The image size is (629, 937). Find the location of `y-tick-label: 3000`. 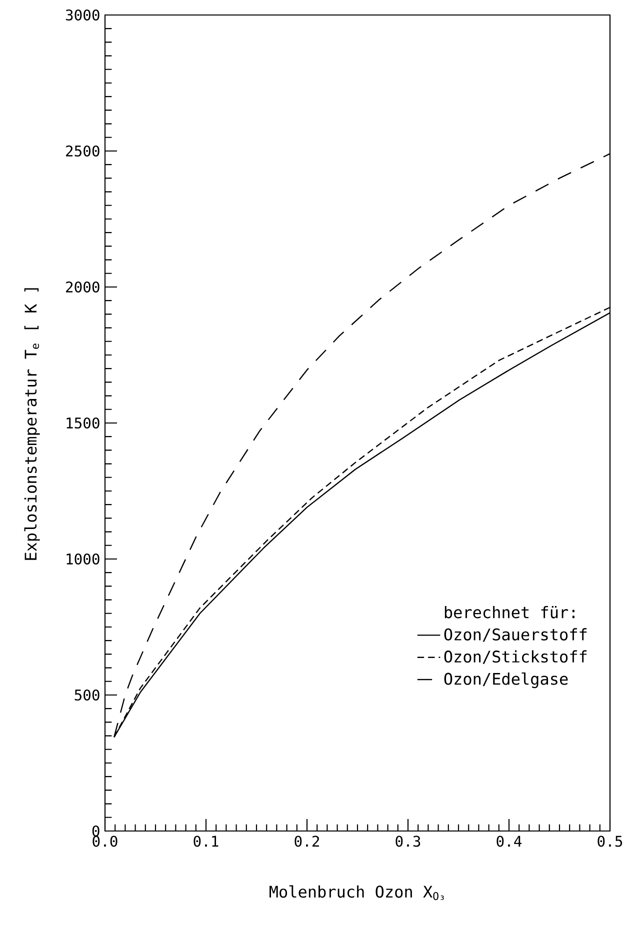

y-tick-label: 3000 is located at coordinates (83, 15).